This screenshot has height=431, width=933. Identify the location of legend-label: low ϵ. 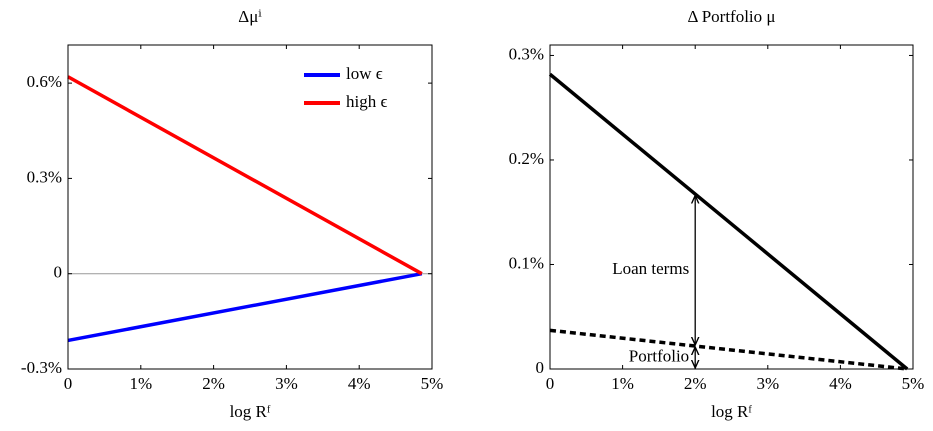
(364, 73).